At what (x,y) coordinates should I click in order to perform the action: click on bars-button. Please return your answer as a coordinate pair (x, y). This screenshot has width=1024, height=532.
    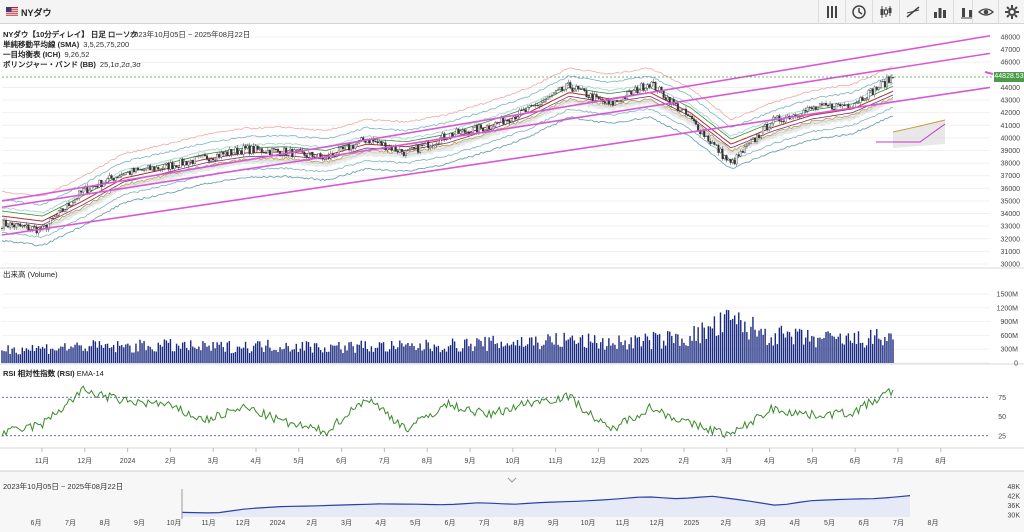
    Looking at the image, I should click on (831, 12).